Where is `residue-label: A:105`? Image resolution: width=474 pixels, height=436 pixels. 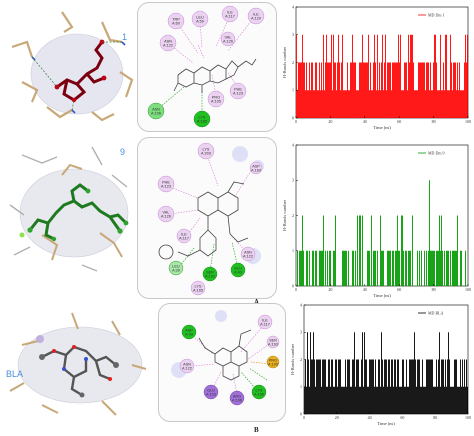
residue-label: A:105 is located at coordinates (216, 102).